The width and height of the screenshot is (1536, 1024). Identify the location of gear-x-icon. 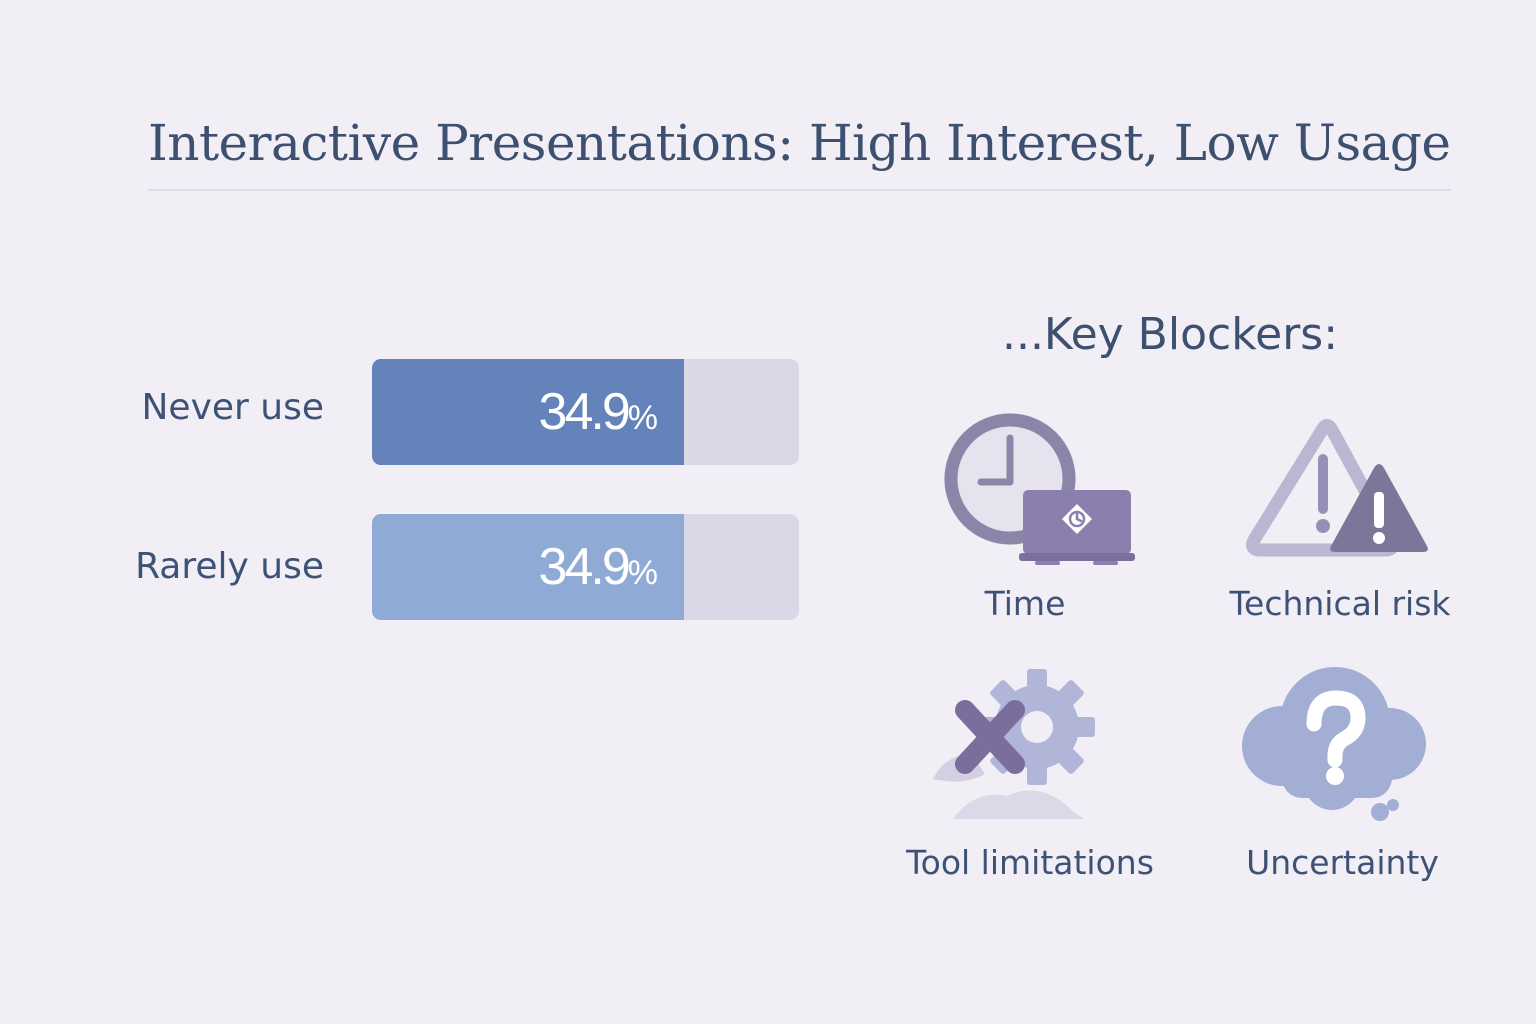
(1014, 744).